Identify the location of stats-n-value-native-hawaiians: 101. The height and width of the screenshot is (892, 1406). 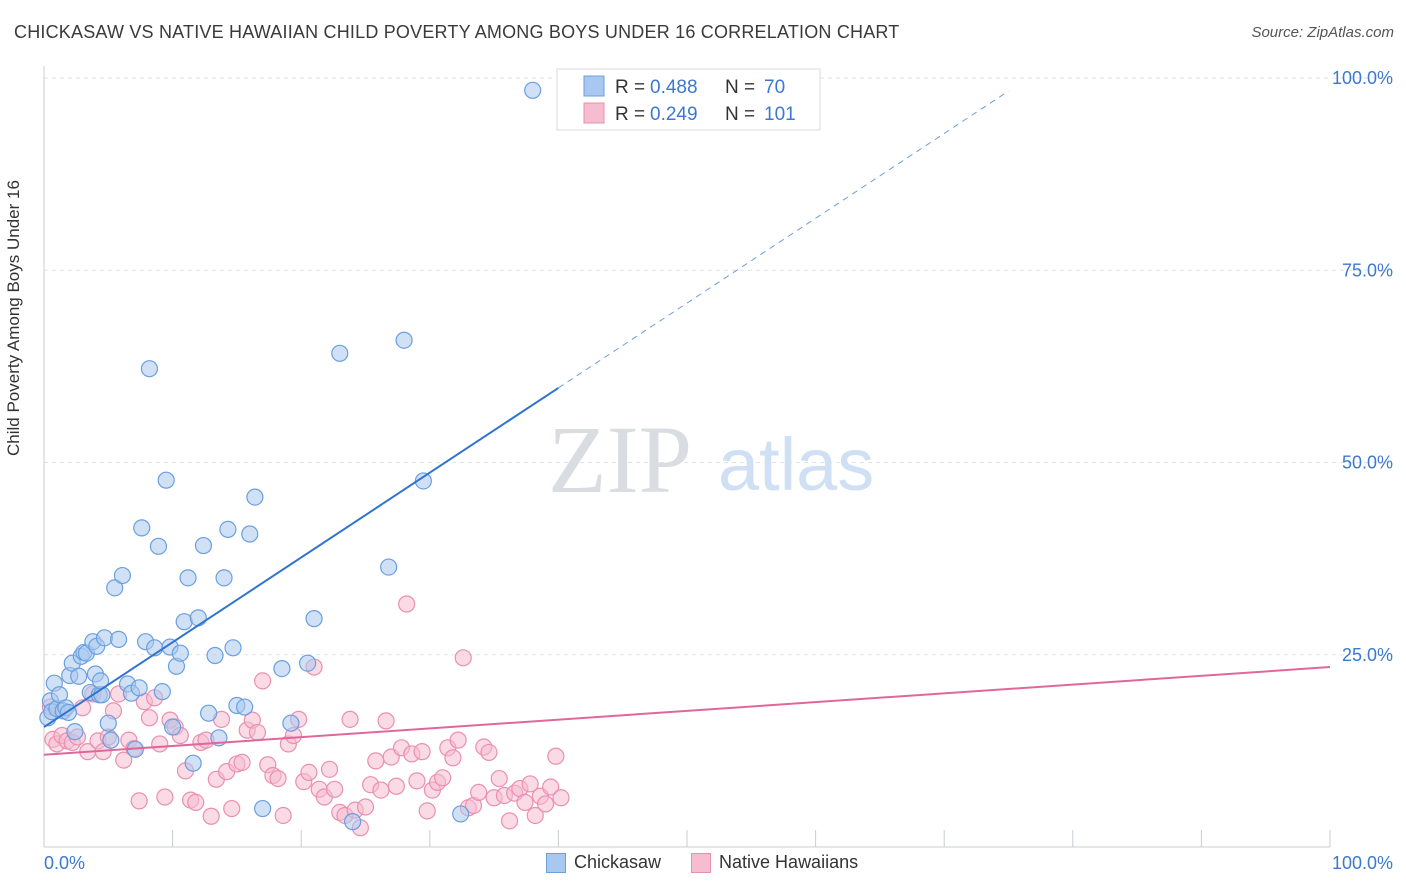
(780, 114).